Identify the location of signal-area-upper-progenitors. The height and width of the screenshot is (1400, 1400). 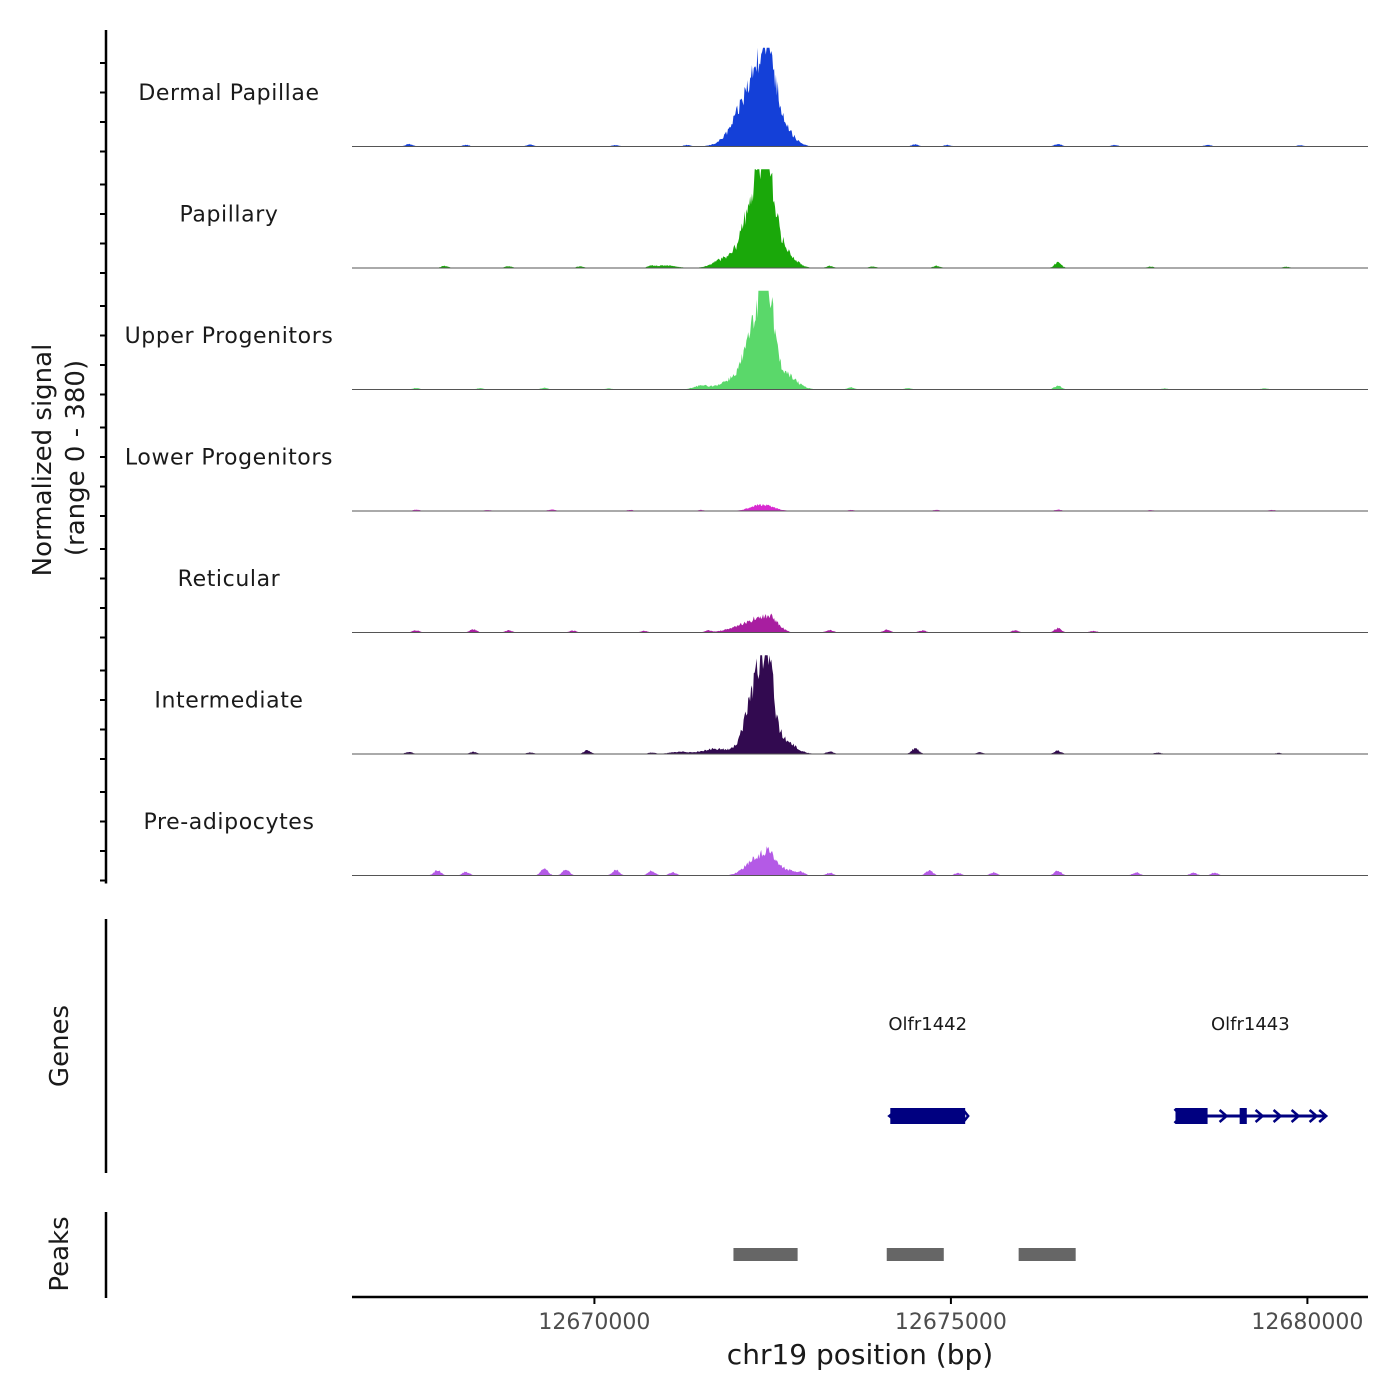
(860, 340).